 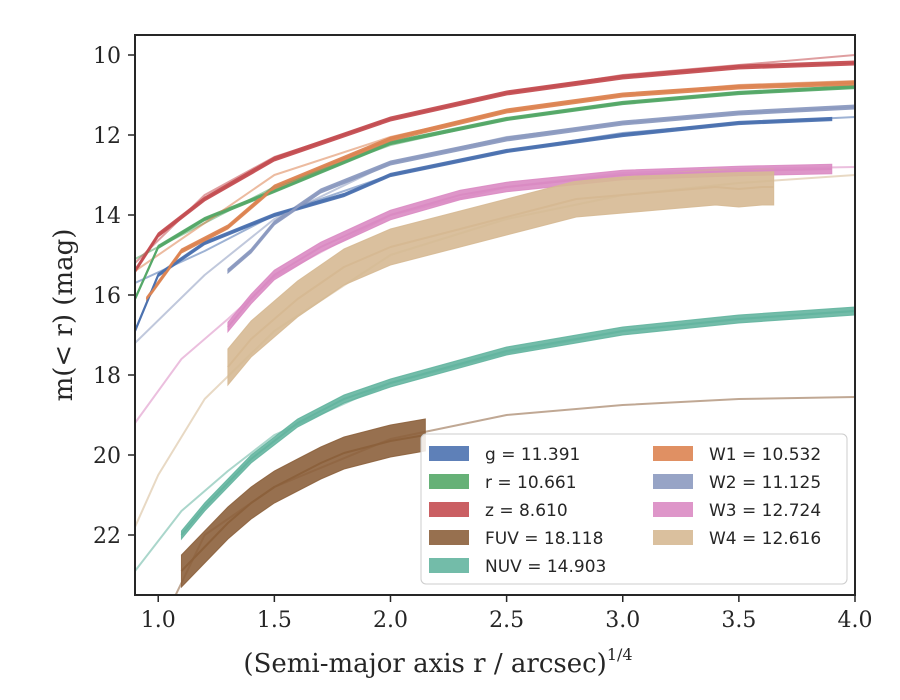 I want to click on x-axis-label-exponent: 1/4, so click(x=620, y=654).